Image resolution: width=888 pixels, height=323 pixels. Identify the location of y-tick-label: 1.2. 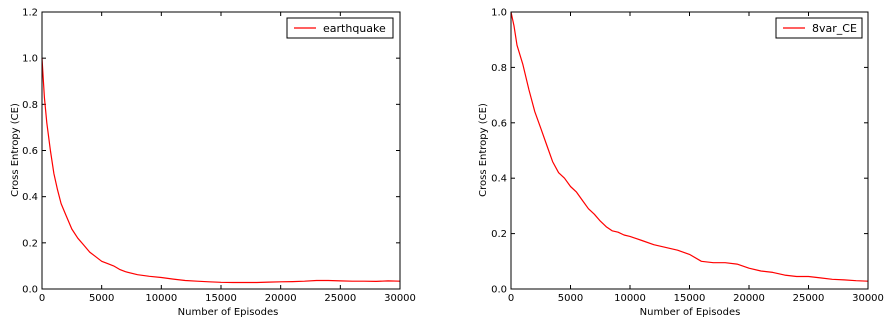
(30, 13).